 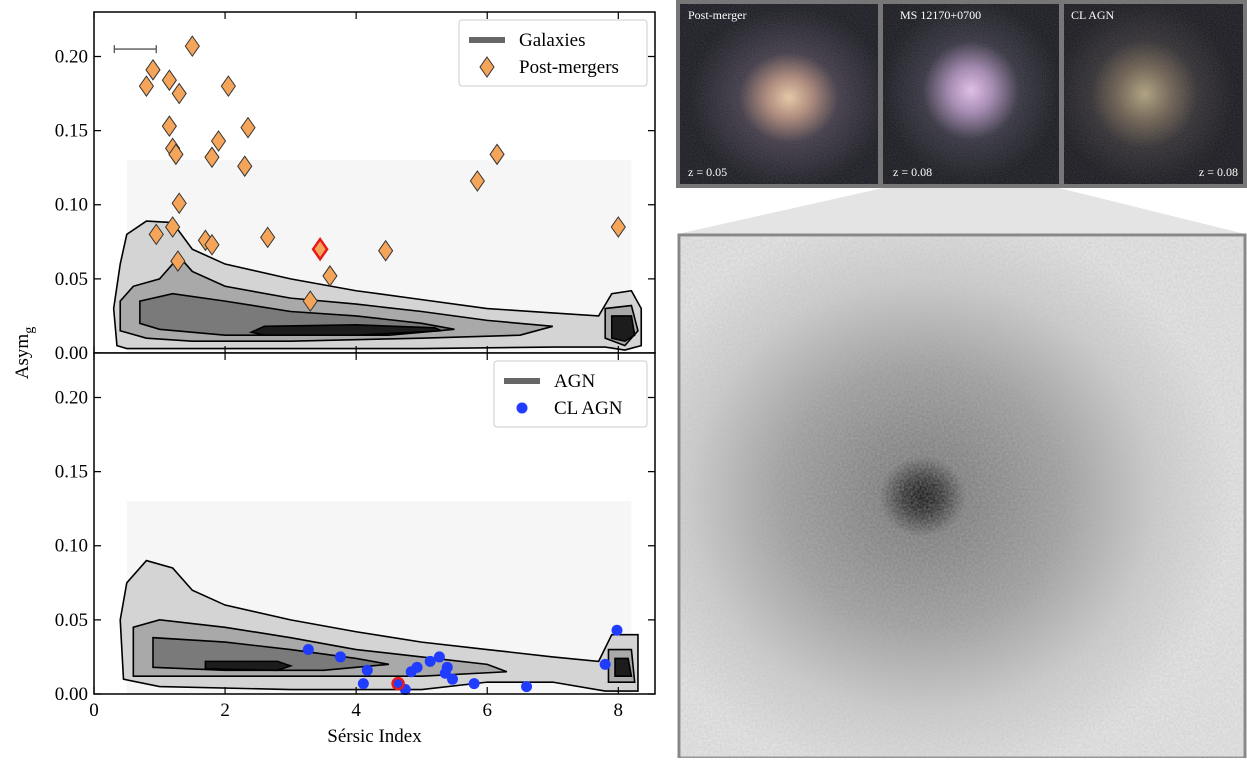 I want to click on y-axis-label-subscript: g, so click(x=29, y=330).